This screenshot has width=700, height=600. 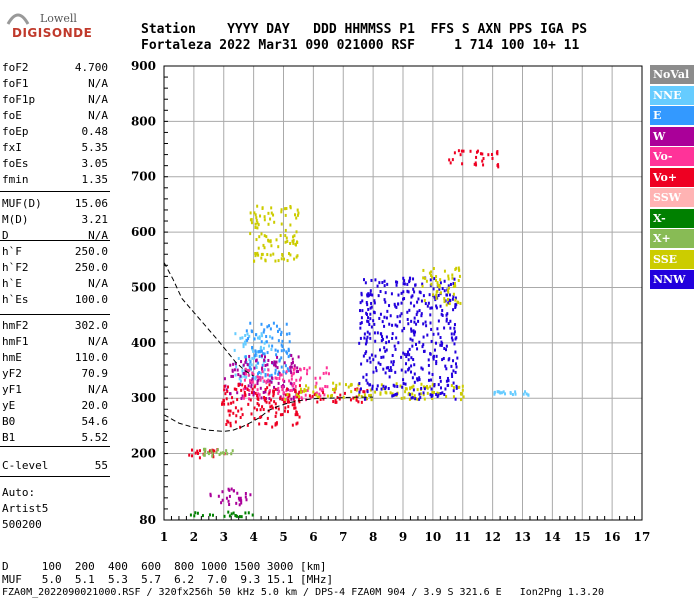 I want to click on param-name: h`E, so click(x=12, y=283).